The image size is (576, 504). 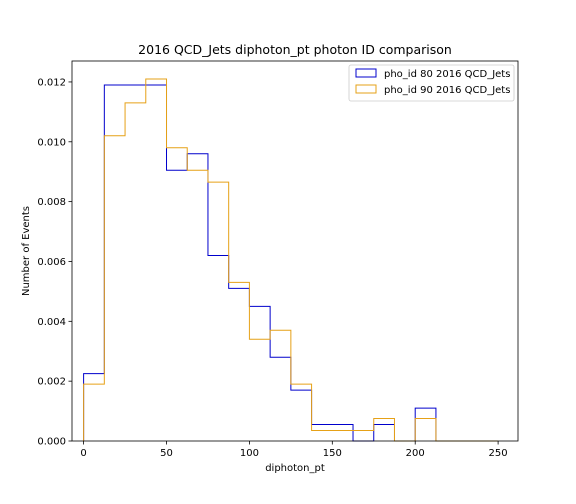 I want to click on y-tick-label-4: 0.008, so click(x=51, y=202).